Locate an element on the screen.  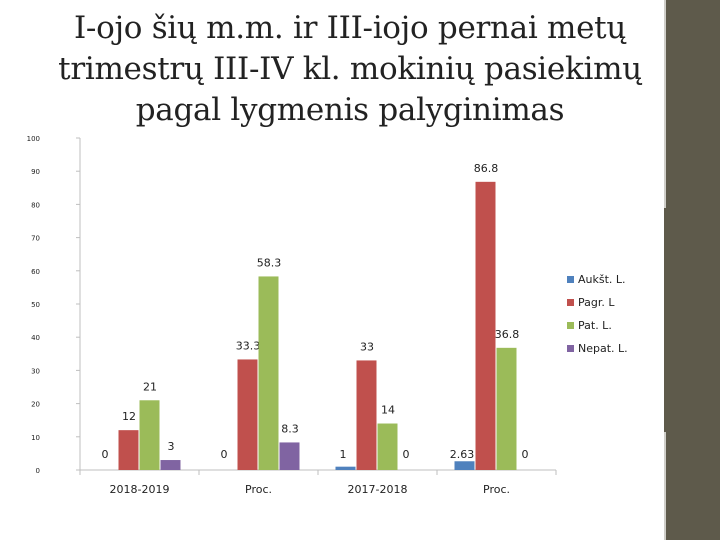
data-label: 8.3 is located at coordinates (290, 428).